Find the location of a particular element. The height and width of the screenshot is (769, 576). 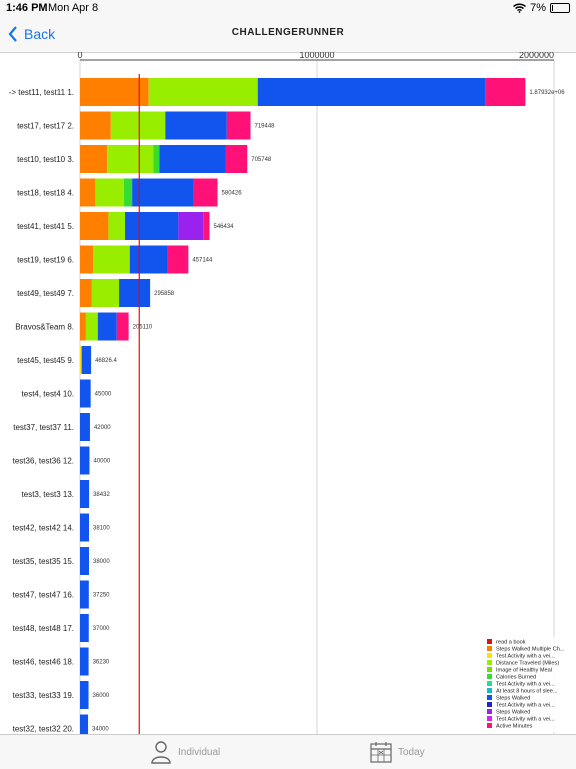

legend-background is located at coordinates (528, 684).